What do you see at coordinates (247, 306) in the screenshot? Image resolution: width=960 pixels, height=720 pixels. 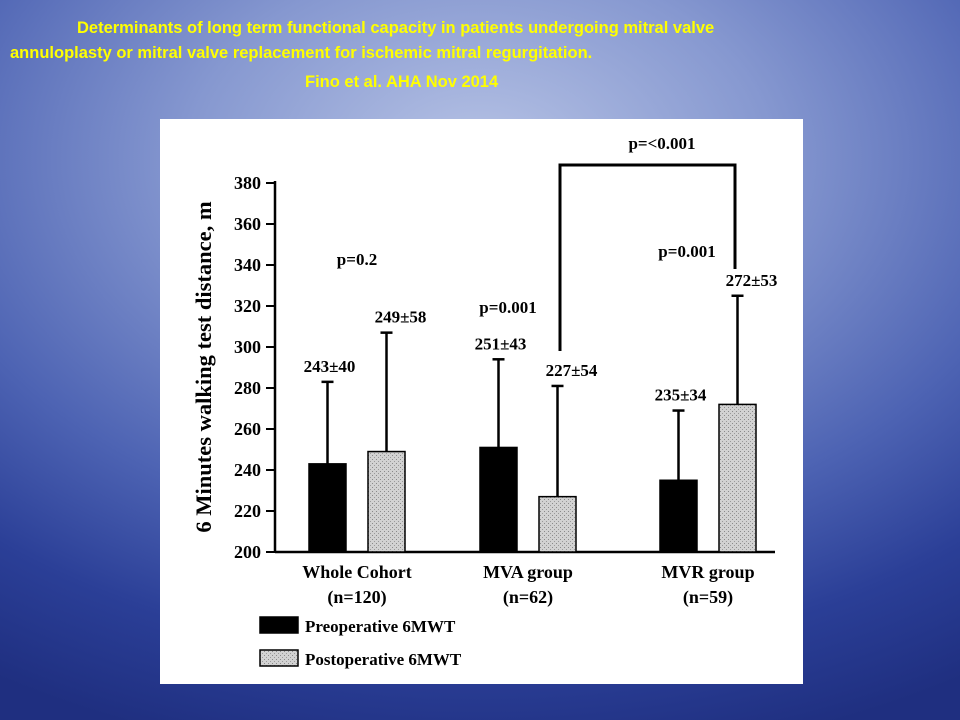 I see `y-tick-label: 320` at bounding box center [247, 306].